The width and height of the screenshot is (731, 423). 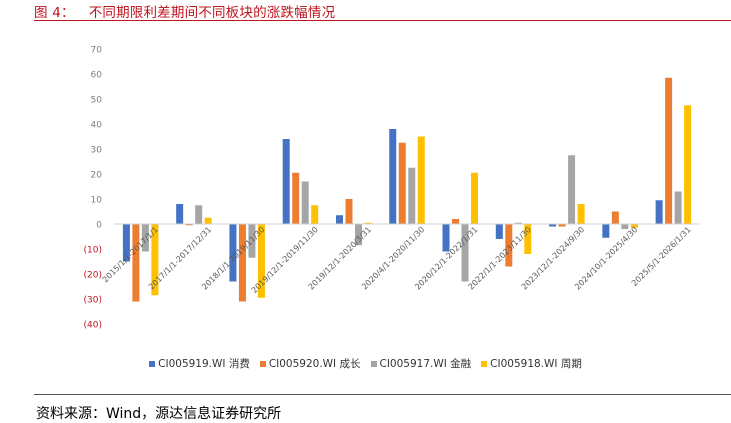 I want to click on y-tick-label: 40, so click(x=97, y=126).